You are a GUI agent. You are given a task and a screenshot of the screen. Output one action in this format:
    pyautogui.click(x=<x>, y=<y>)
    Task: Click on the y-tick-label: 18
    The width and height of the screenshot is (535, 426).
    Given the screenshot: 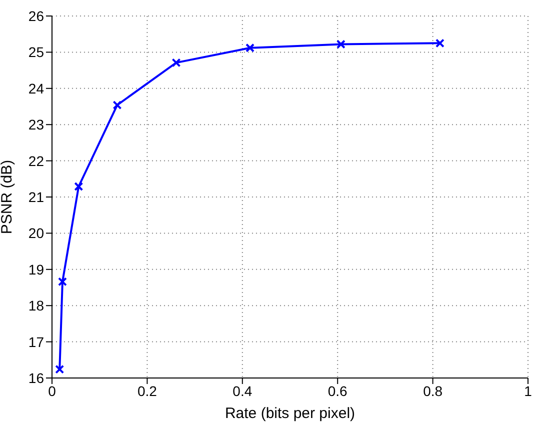 What is the action you would take?
    pyautogui.click(x=36, y=306)
    